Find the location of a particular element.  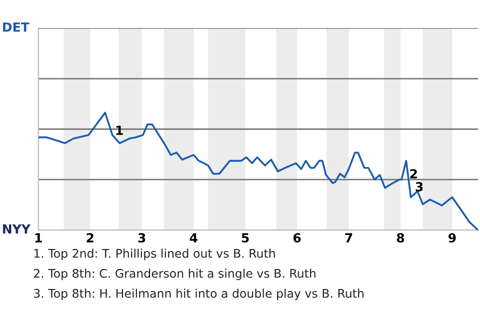

annotation: 2 is located at coordinates (413, 173).